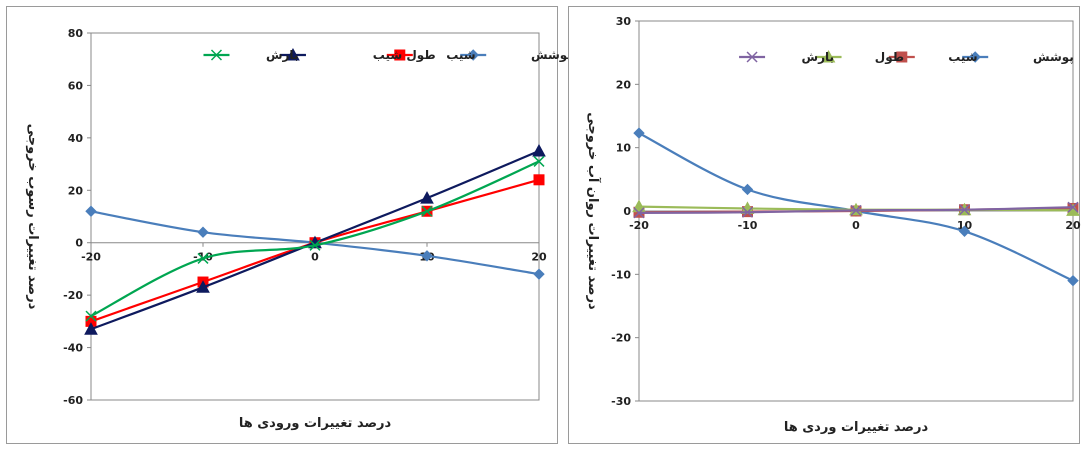 The height and width of the screenshot is (450, 1087). Describe the element at coordinates (748, 225) in the screenshot. I see `x-tick-label: -10` at that location.